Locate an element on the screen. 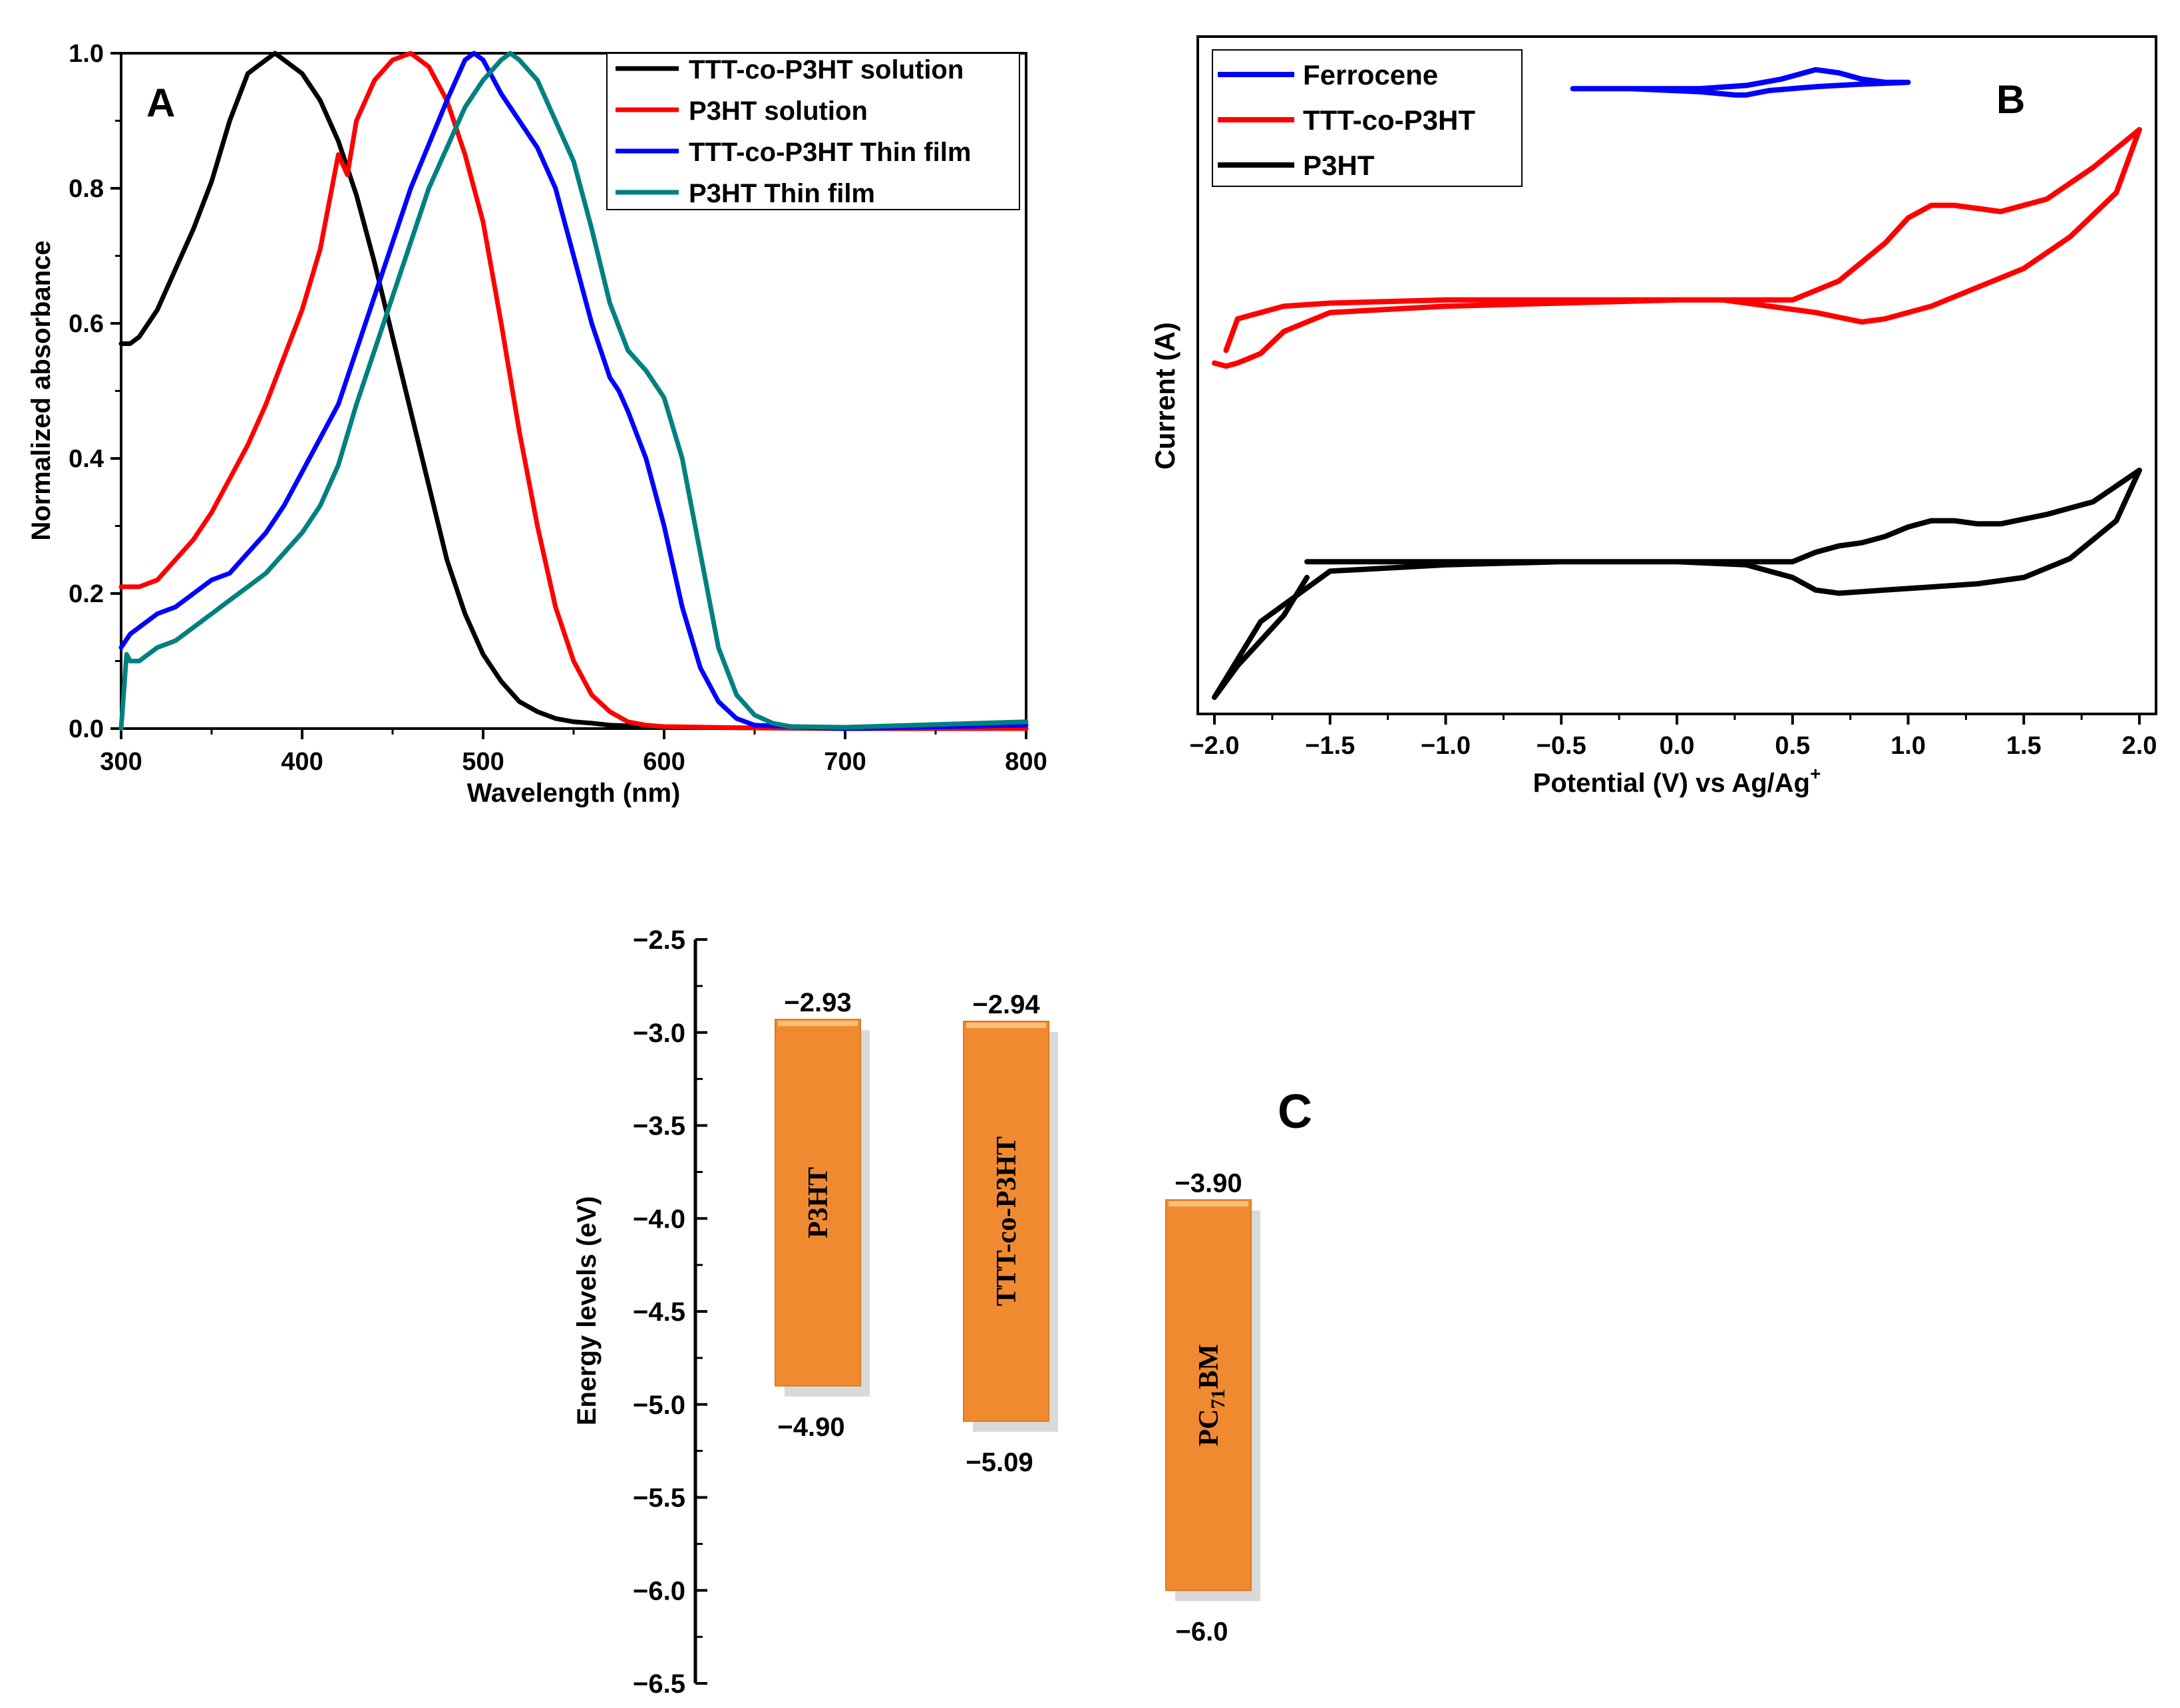  panel-a-y-ticks: 0.0 0.2 0.4 0.6 0.8 1.0 is located at coordinates (95, 391).